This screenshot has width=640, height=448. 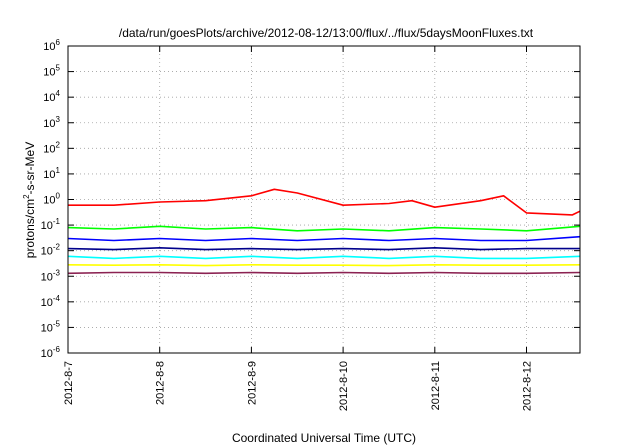 I want to click on y-tick-label: 10⁻⁵, so click(x=51, y=326).